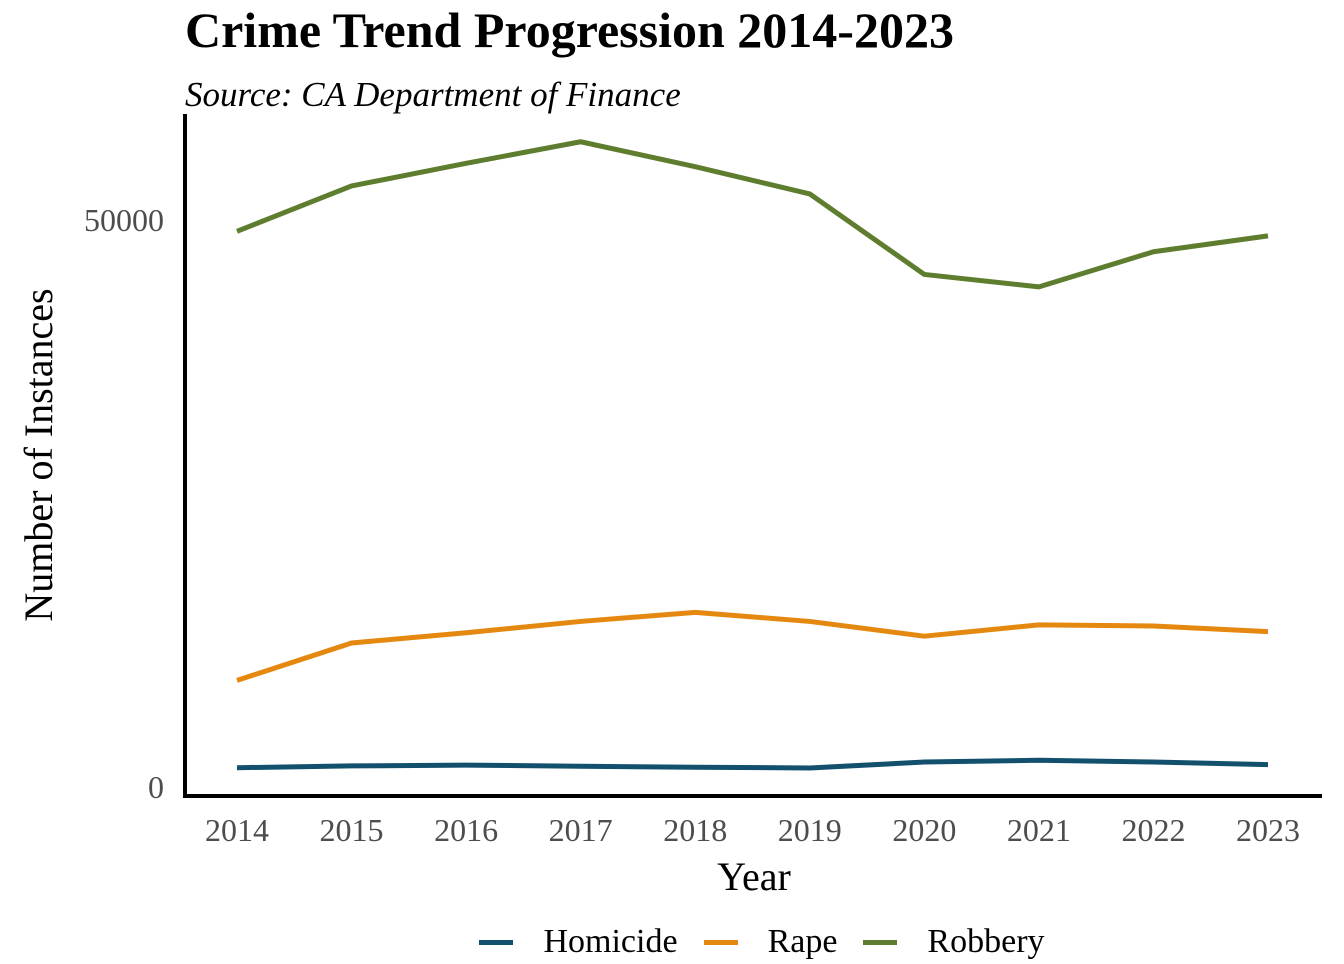 The image size is (1344, 964). What do you see at coordinates (237, 830) in the screenshot?
I see `x-tick-label: 2014` at bounding box center [237, 830].